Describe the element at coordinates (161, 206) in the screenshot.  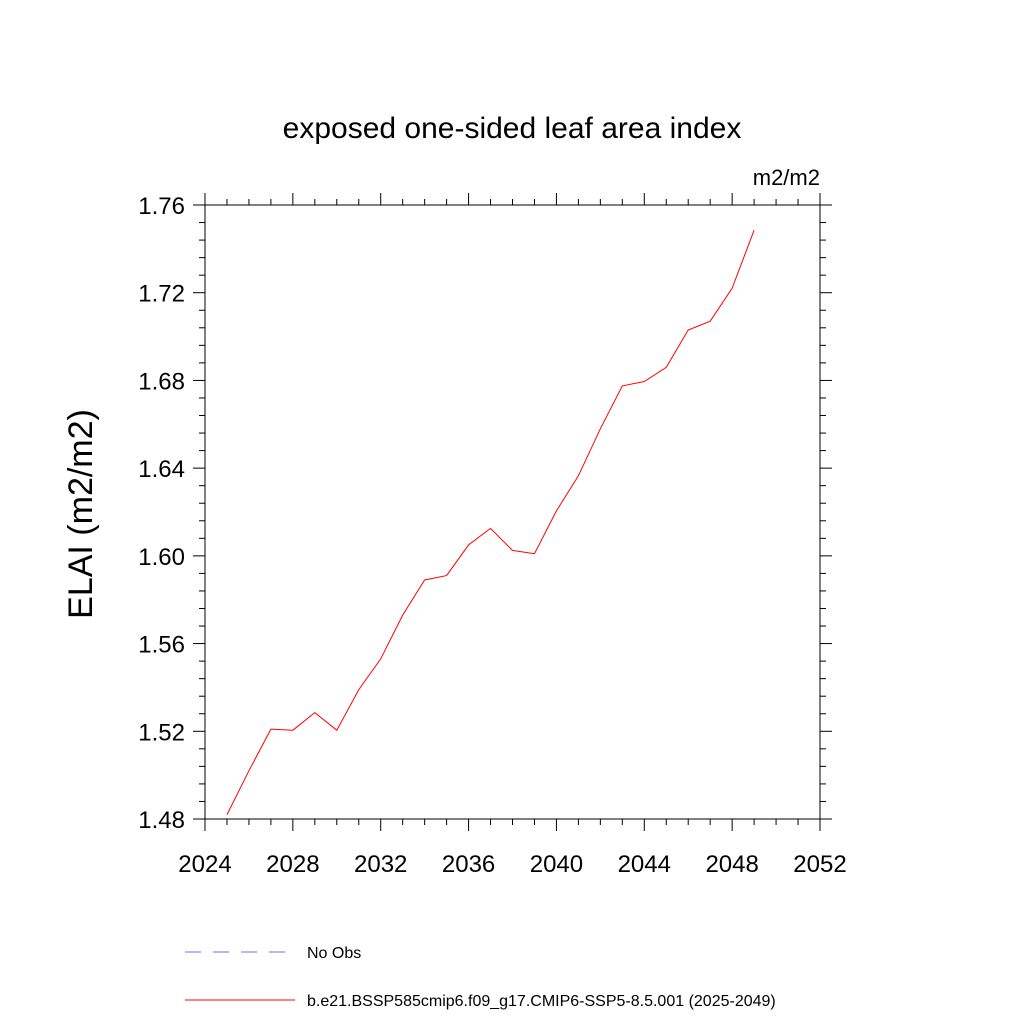
I see `y-tick-label: 1.76` at that location.